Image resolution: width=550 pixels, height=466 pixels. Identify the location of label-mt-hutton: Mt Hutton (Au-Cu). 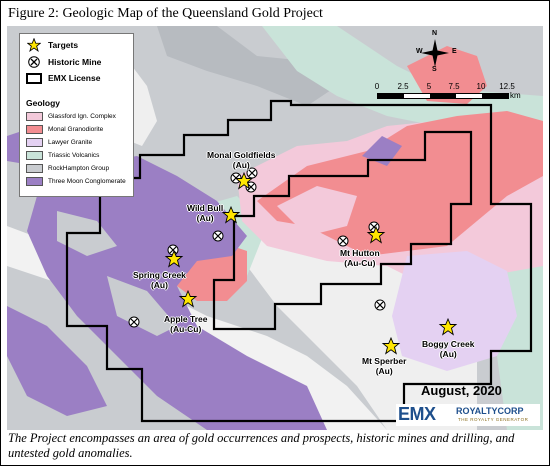
(360, 258).